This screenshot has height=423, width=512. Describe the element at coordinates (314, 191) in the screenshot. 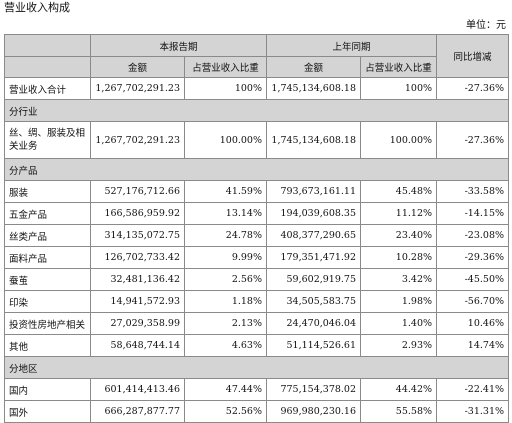

I see `prior-amount-cell: 793,673,161.11` at that location.